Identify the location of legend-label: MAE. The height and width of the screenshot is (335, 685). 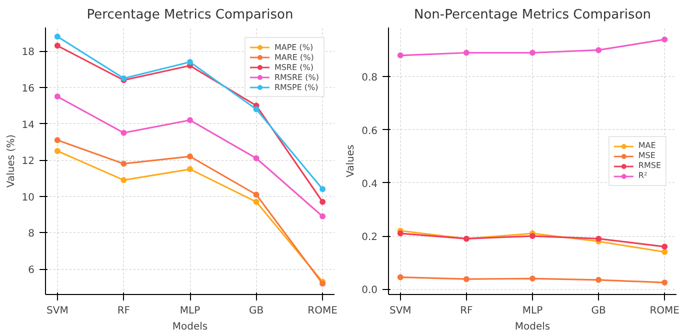
(647, 145).